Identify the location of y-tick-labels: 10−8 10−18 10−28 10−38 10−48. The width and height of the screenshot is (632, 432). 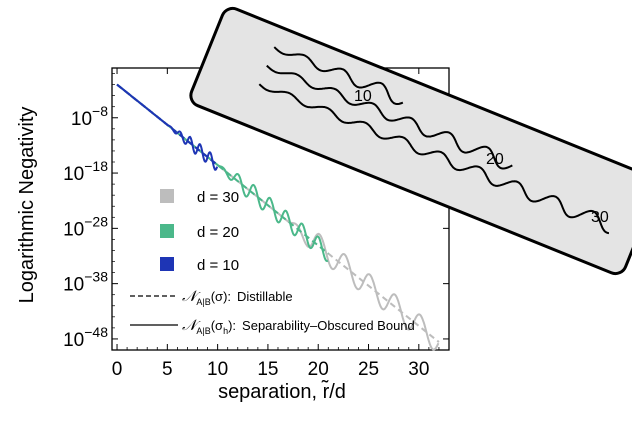
(85, 227).